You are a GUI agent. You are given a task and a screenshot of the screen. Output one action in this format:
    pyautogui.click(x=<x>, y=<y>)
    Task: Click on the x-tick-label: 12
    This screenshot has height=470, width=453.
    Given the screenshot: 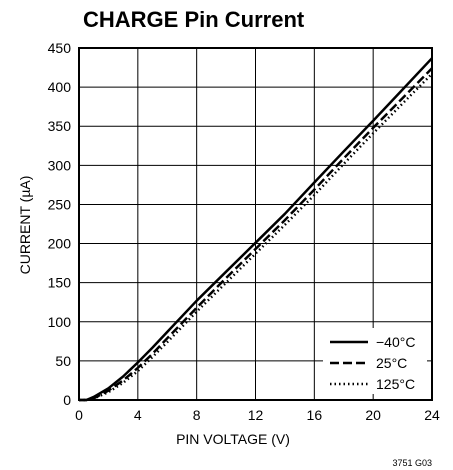 What is the action you would take?
    pyautogui.click(x=256, y=415)
    